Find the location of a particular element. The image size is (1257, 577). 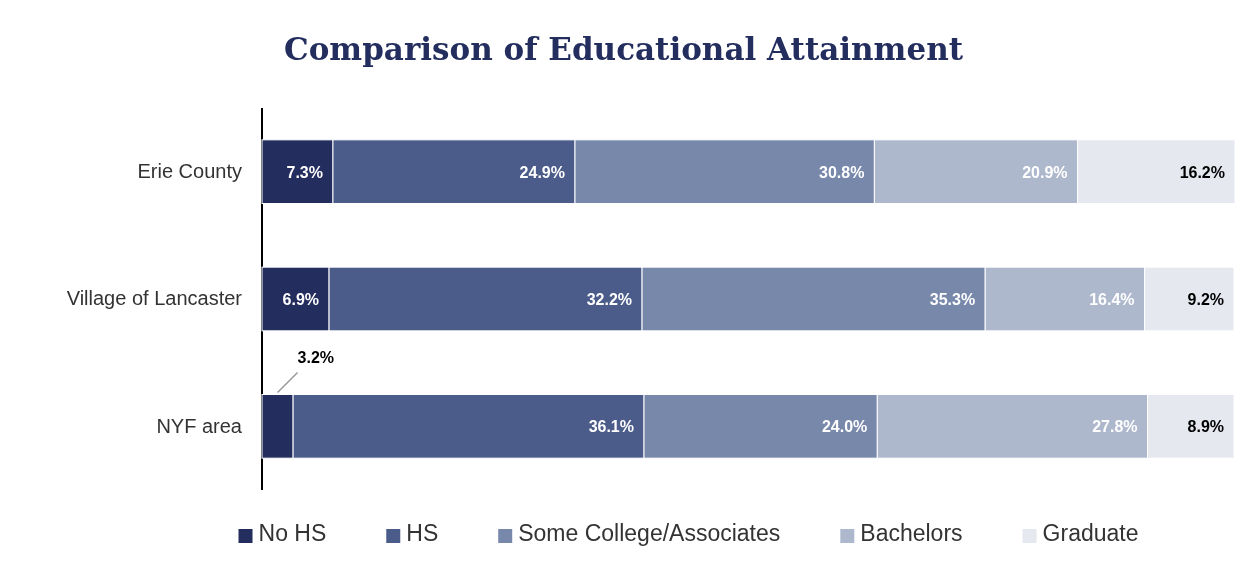

data-label: 8.9% is located at coordinates (1206, 427).